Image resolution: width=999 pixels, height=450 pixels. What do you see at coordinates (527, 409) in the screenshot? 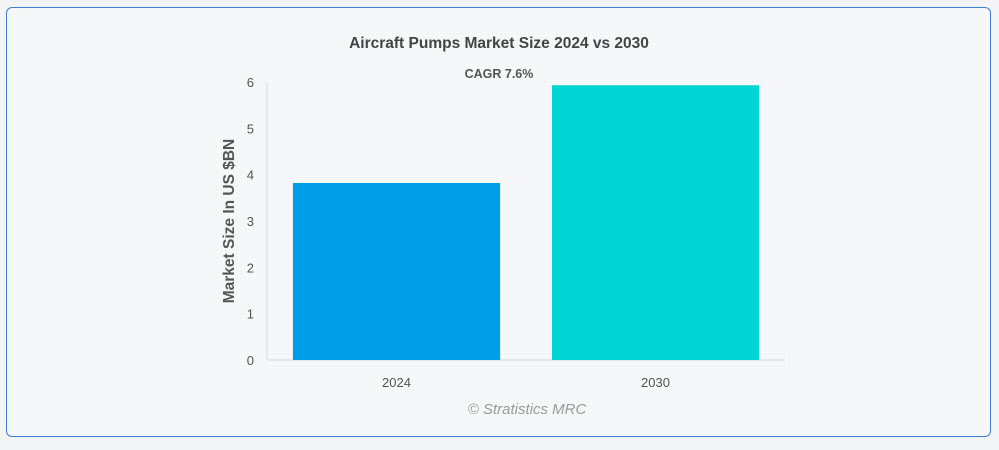
I see `credit-watermark: © Stratistics MRC` at bounding box center [527, 409].